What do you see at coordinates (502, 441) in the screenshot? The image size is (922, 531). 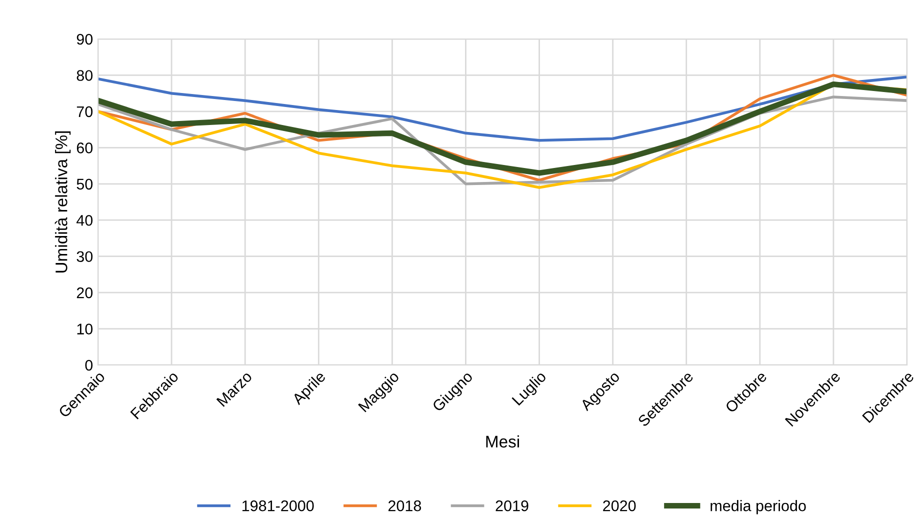 I see `x-axis-title: Mesi` at bounding box center [502, 441].